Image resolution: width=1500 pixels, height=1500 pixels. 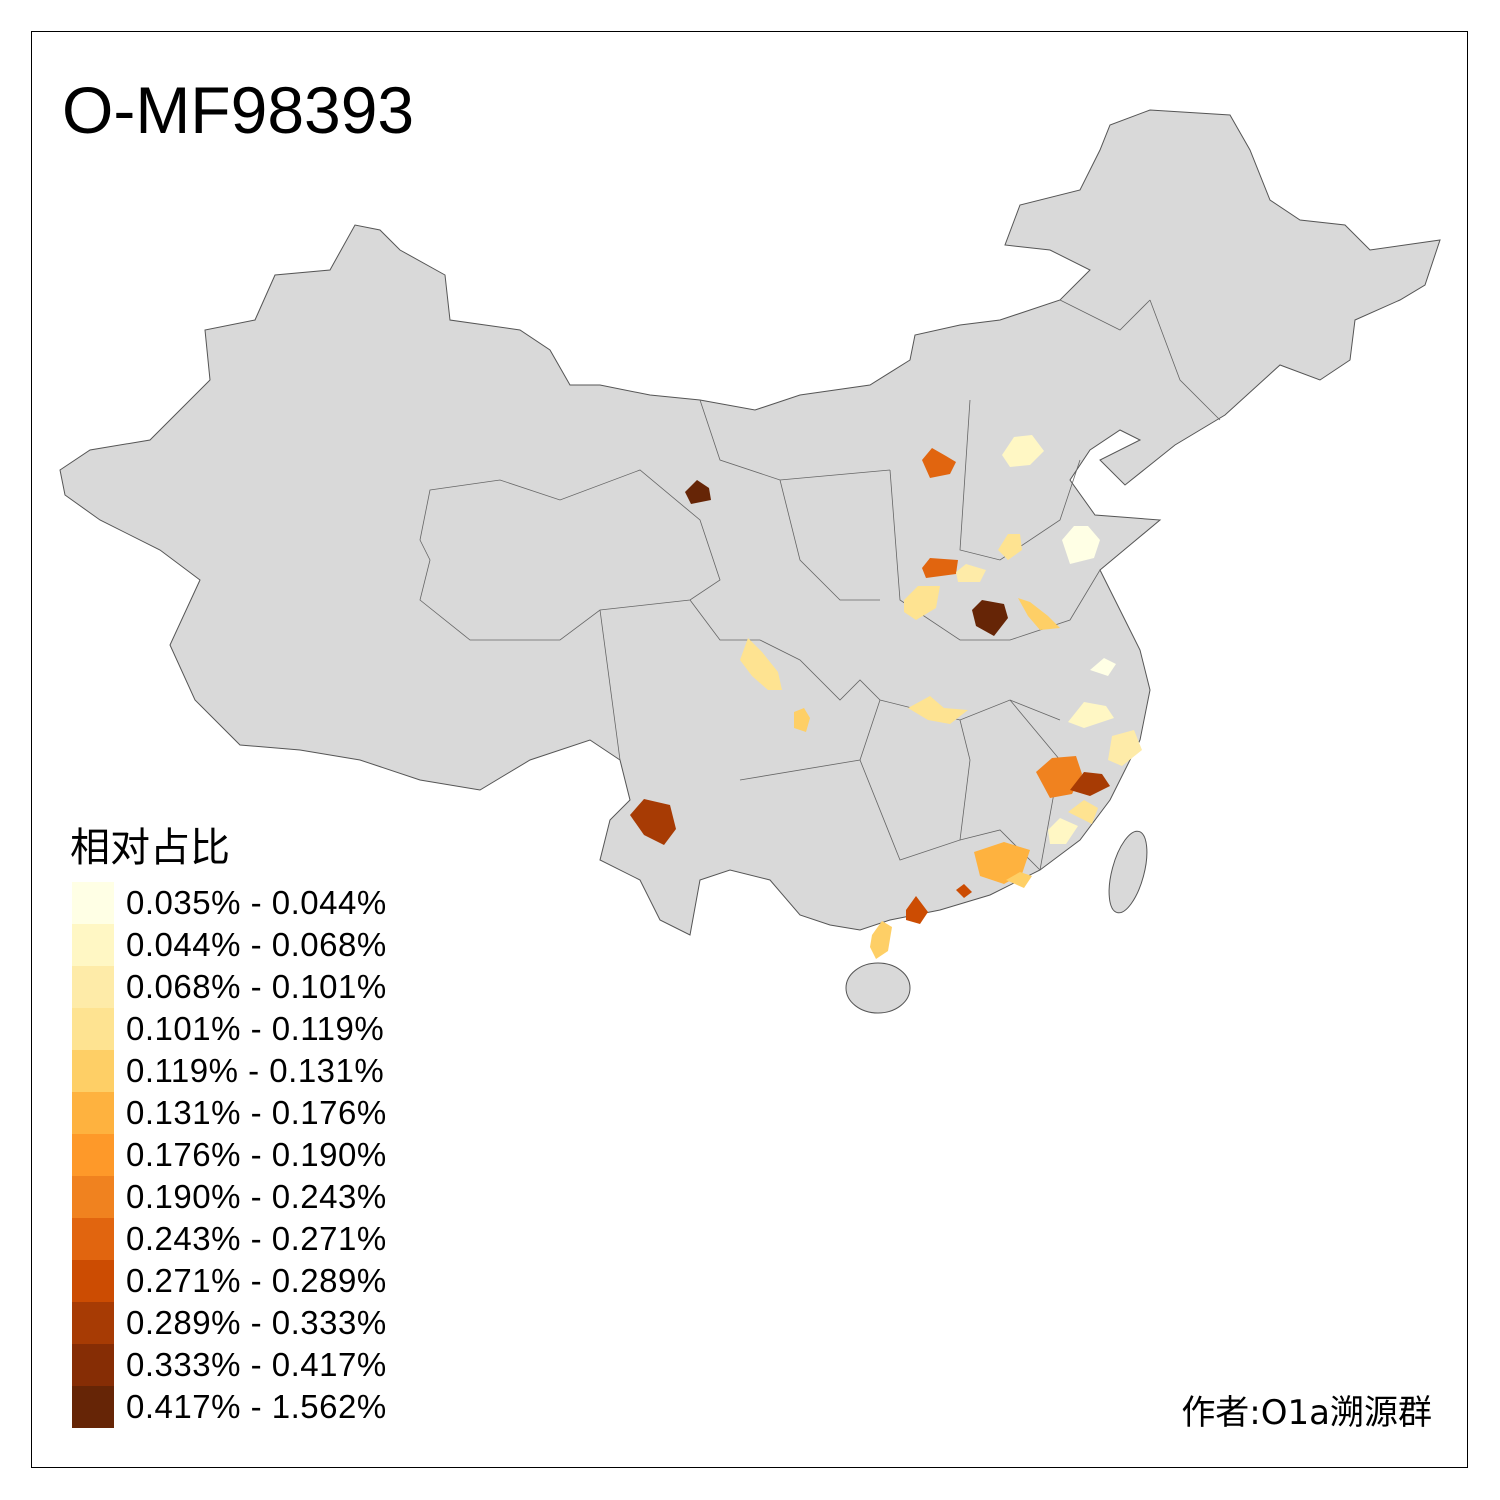 What do you see at coordinates (256, 1364) in the screenshot?
I see `legend-label: 0.333% - 0.417%` at bounding box center [256, 1364].